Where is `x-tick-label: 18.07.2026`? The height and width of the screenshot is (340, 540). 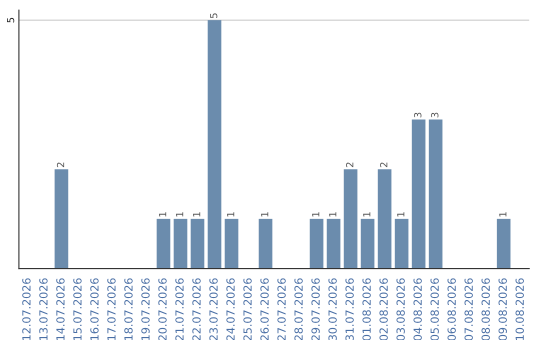
x-tick-label: 18.07.2026 is located at coordinates (128, 309).